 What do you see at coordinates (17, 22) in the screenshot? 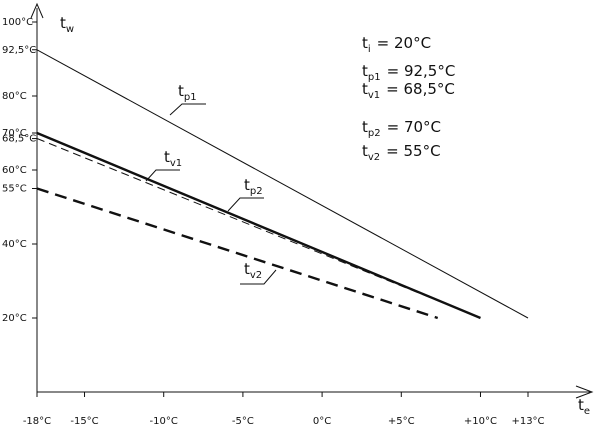
I see `y-tick-label-100: 100°C` at bounding box center [17, 22].